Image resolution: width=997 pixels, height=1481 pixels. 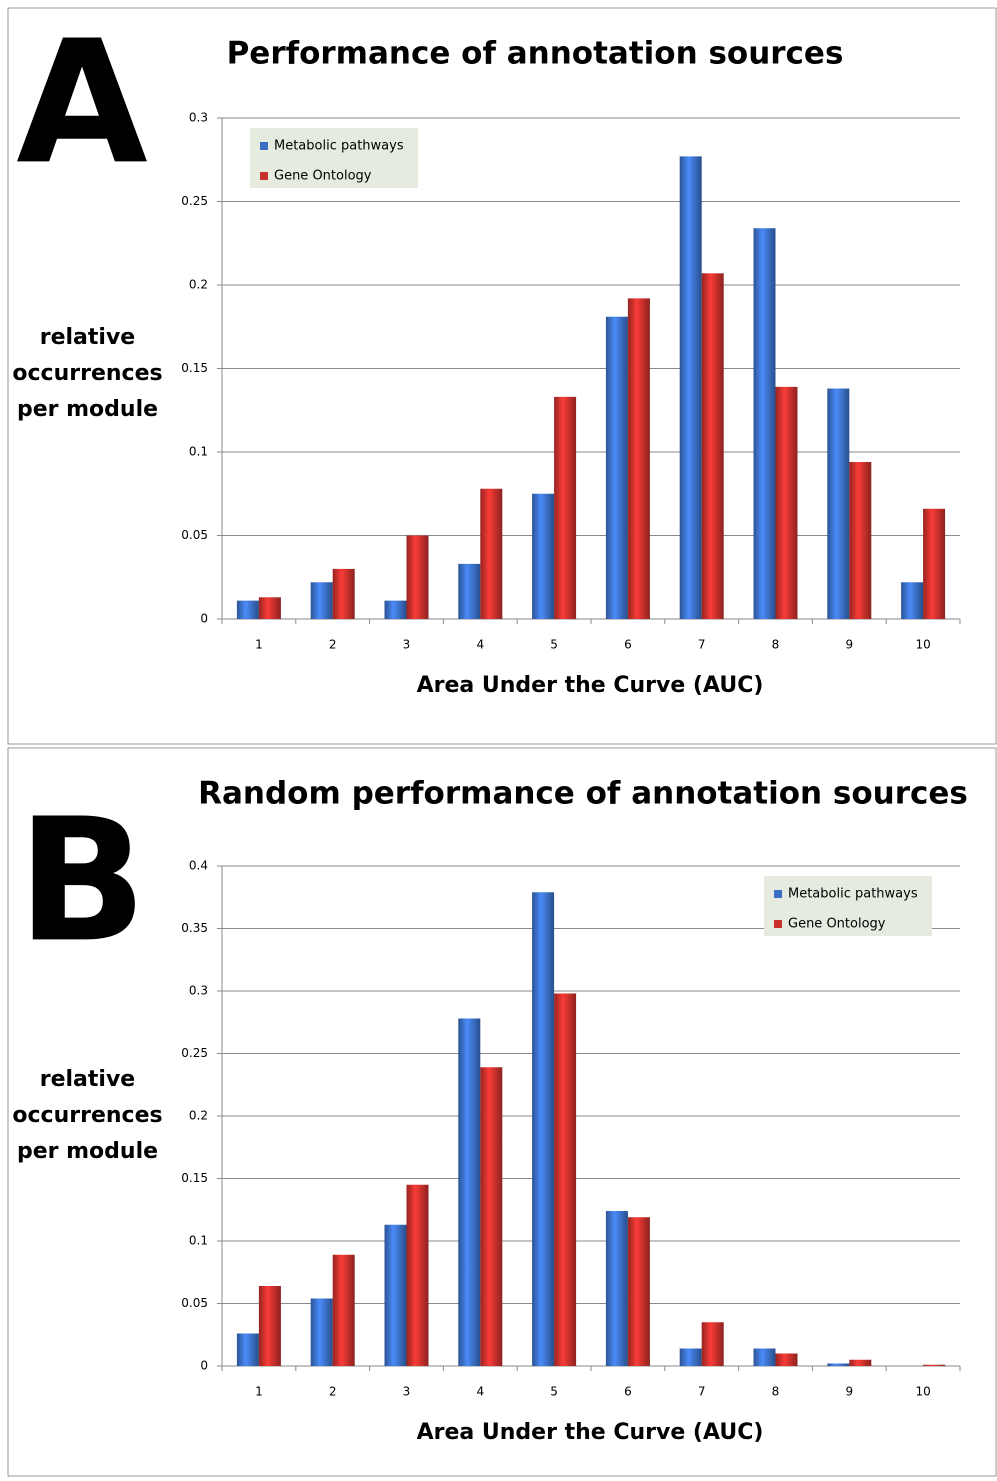 What do you see at coordinates (82, 103) in the screenshot?
I see `panel-label: A` at bounding box center [82, 103].